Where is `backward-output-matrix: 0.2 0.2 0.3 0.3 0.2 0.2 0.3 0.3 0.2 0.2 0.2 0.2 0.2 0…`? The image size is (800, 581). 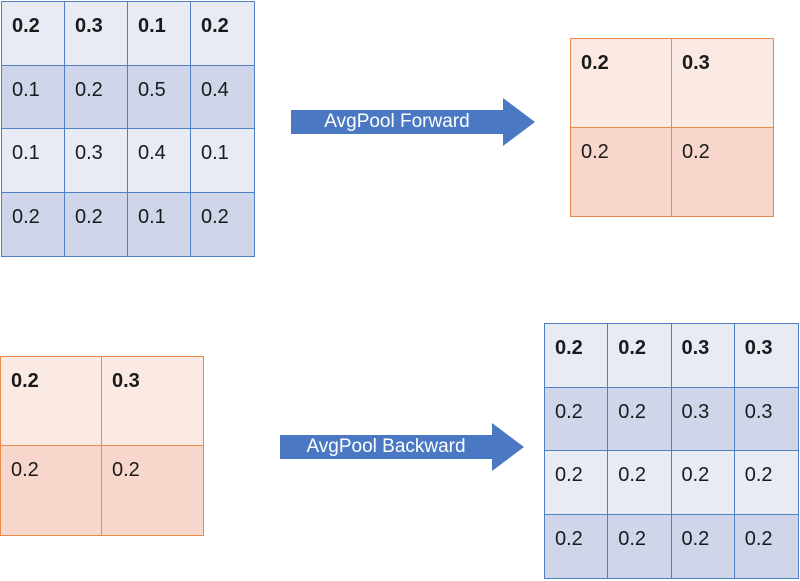 backward-output-matrix: 0.2 0.2 0.3 0.3 0.2 0.2 0.3 0.3 0.2 0.2 0.2 0.2 0.2 0… is located at coordinates (671, 451).